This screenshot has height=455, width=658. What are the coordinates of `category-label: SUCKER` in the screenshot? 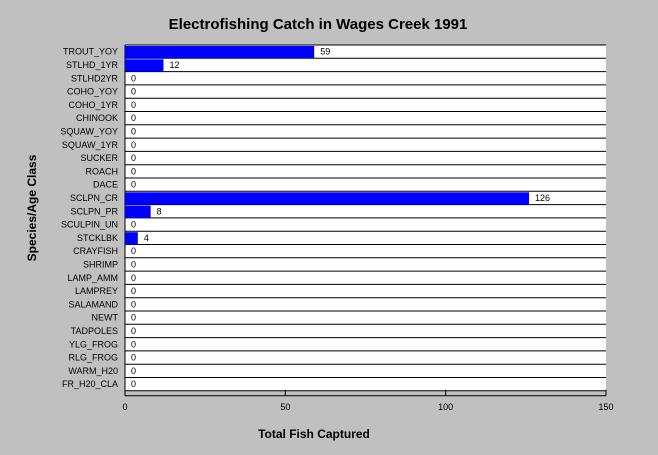 It's located at (99, 158).